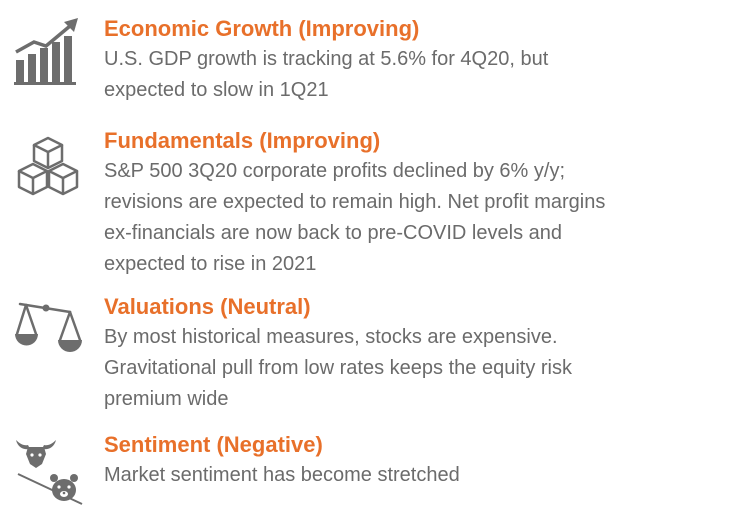 The image size is (733, 525). I want to click on scales-icon, so click(48, 330).